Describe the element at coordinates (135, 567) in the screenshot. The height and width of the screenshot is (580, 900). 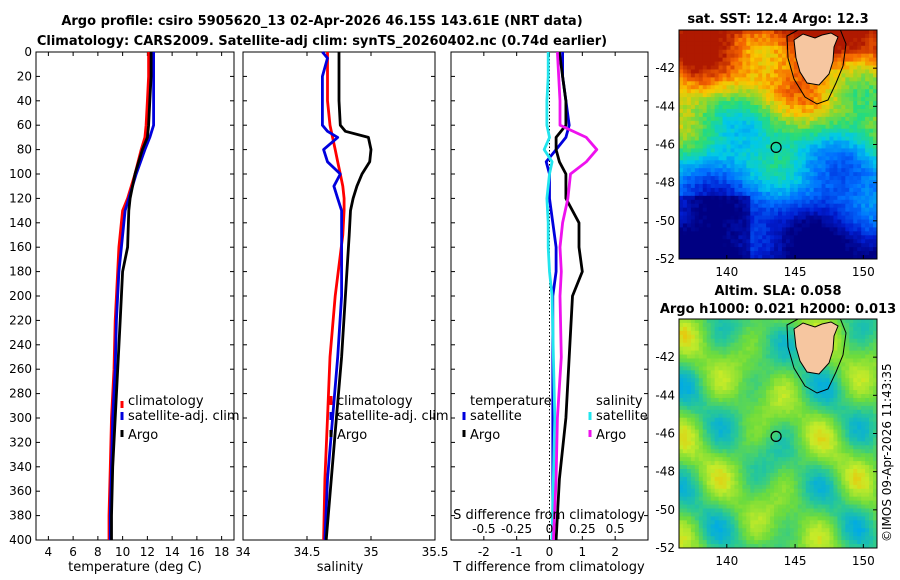
I see `temperature-x-label: temperature (deg C)` at that location.